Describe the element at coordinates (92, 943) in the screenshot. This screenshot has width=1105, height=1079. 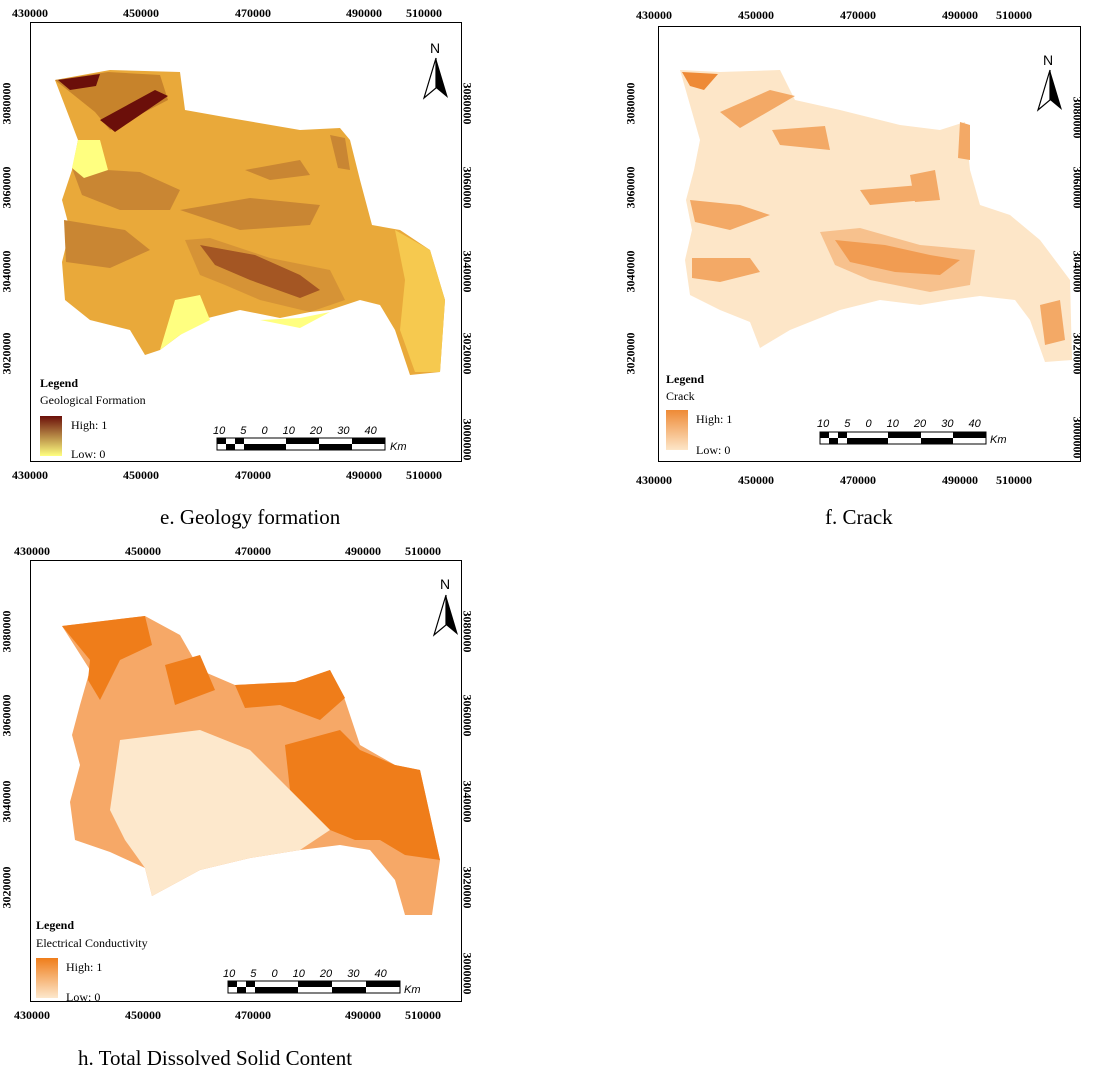
I see `legend-layer: Electrical Conductivity` at that location.